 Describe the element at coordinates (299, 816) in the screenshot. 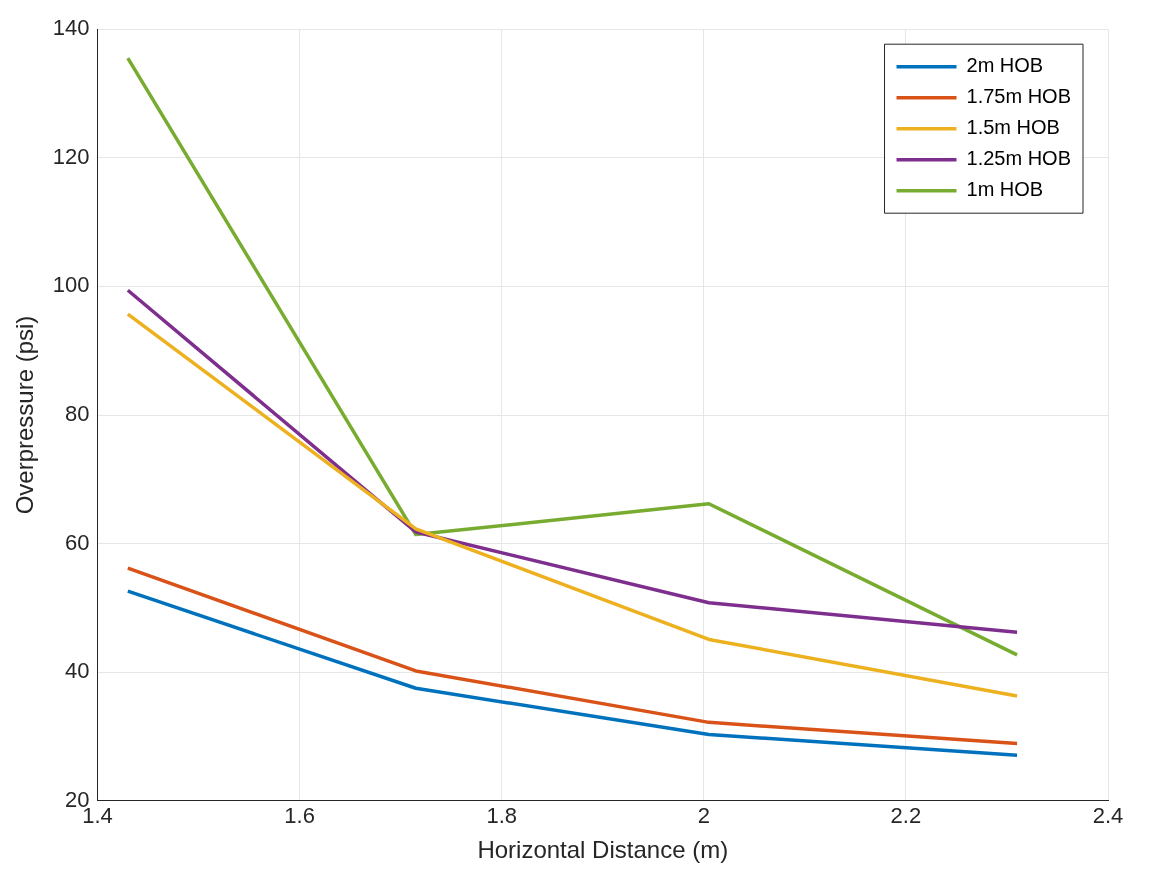

I see `x-tick-label: 1.6` at that location.